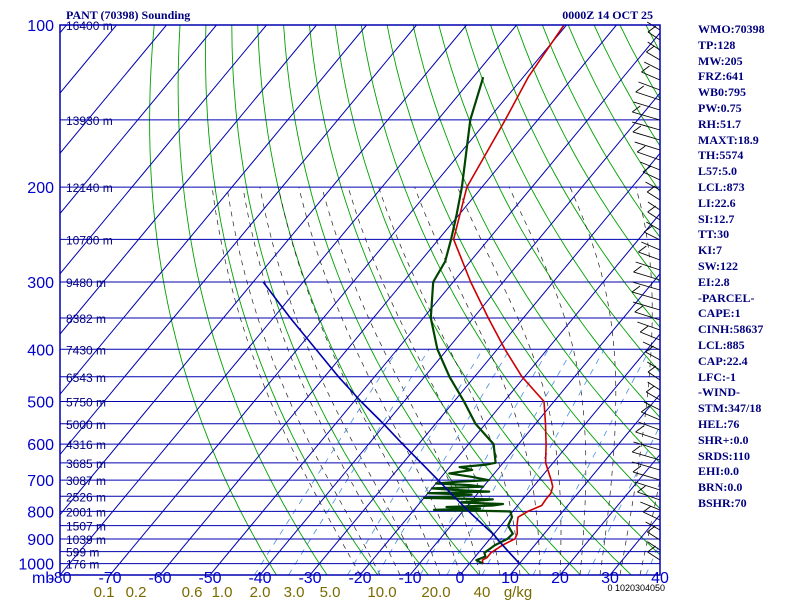 The width and height of the screenshot is (800, 600). What do you see at coordinates (718, 265) in the screenshot?
I see `stat-line: SW:122` at bounding box center [718, 265].